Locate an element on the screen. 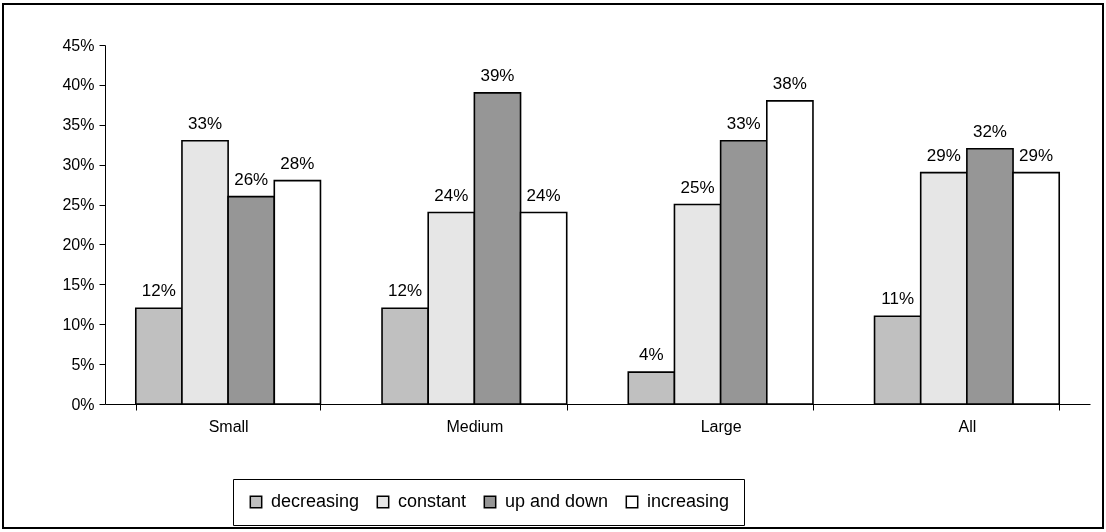  data-label: 25% is located at coordinates (697, 187).